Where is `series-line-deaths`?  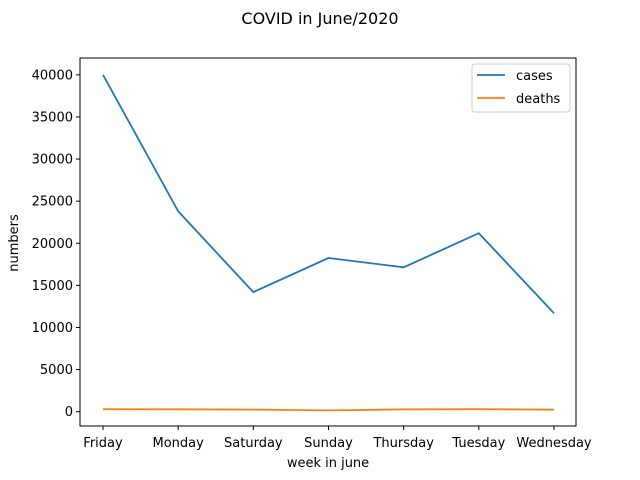 series-line-deaths is located at coordinates (328, 410).